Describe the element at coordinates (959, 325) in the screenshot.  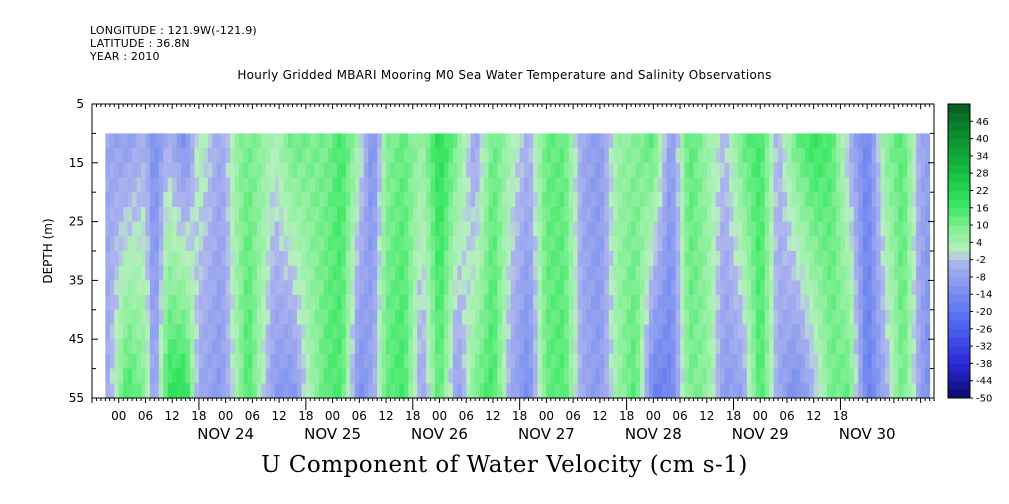
I see `colorbar-segment` at that location.